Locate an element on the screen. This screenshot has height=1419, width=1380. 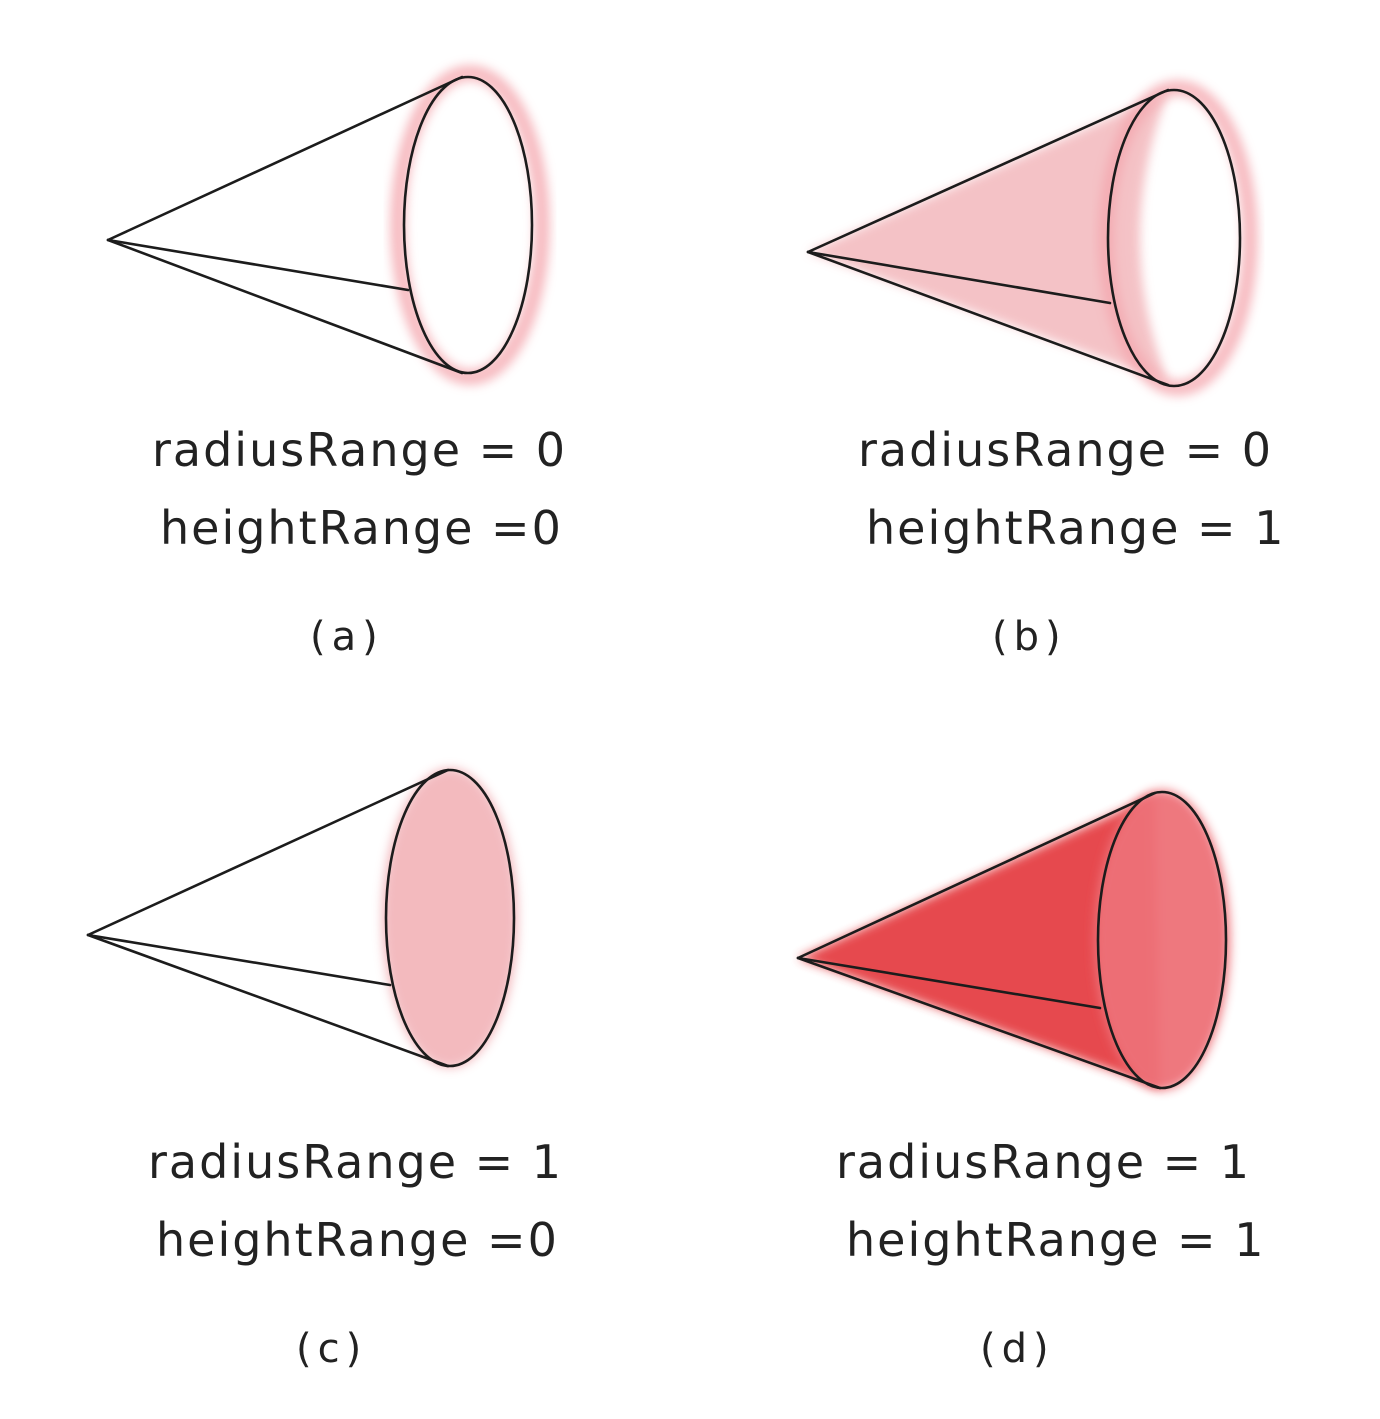
cone-axis-line-b is located at coordinates (959, 277).